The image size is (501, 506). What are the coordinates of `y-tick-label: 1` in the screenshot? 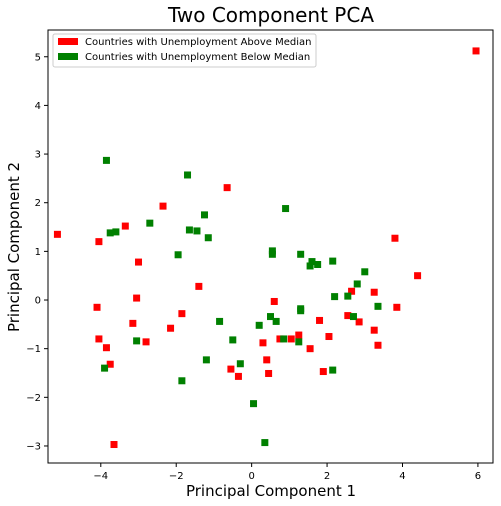 It's located at (38, 252).